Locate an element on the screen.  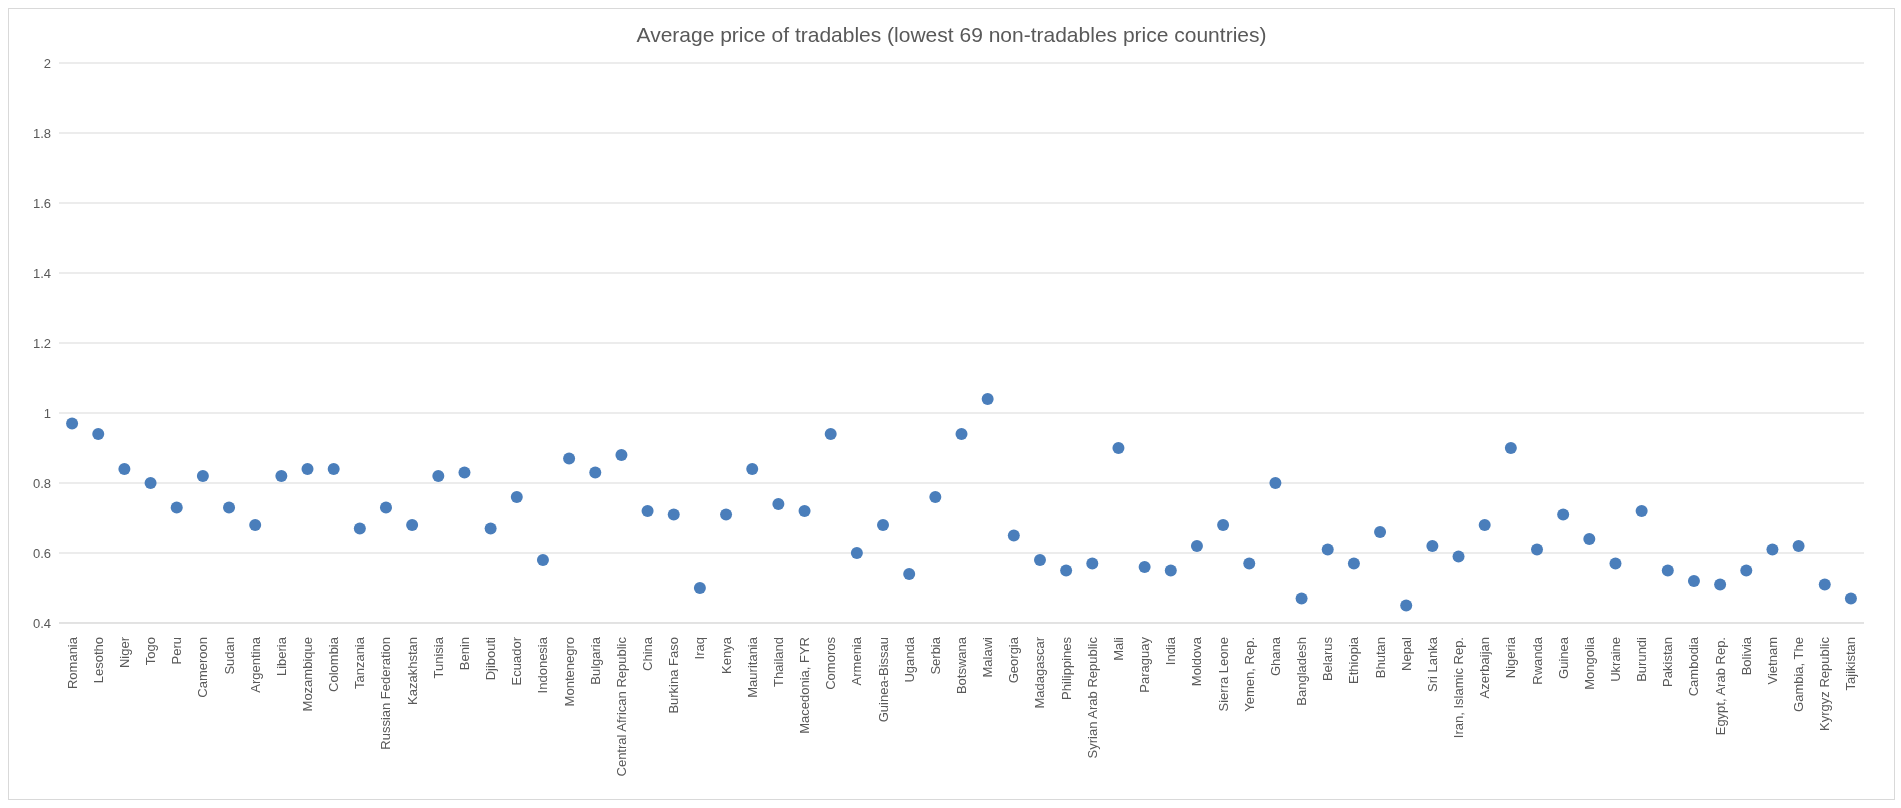
x-tick-label: Kenya is located at coordinates (726, 655).